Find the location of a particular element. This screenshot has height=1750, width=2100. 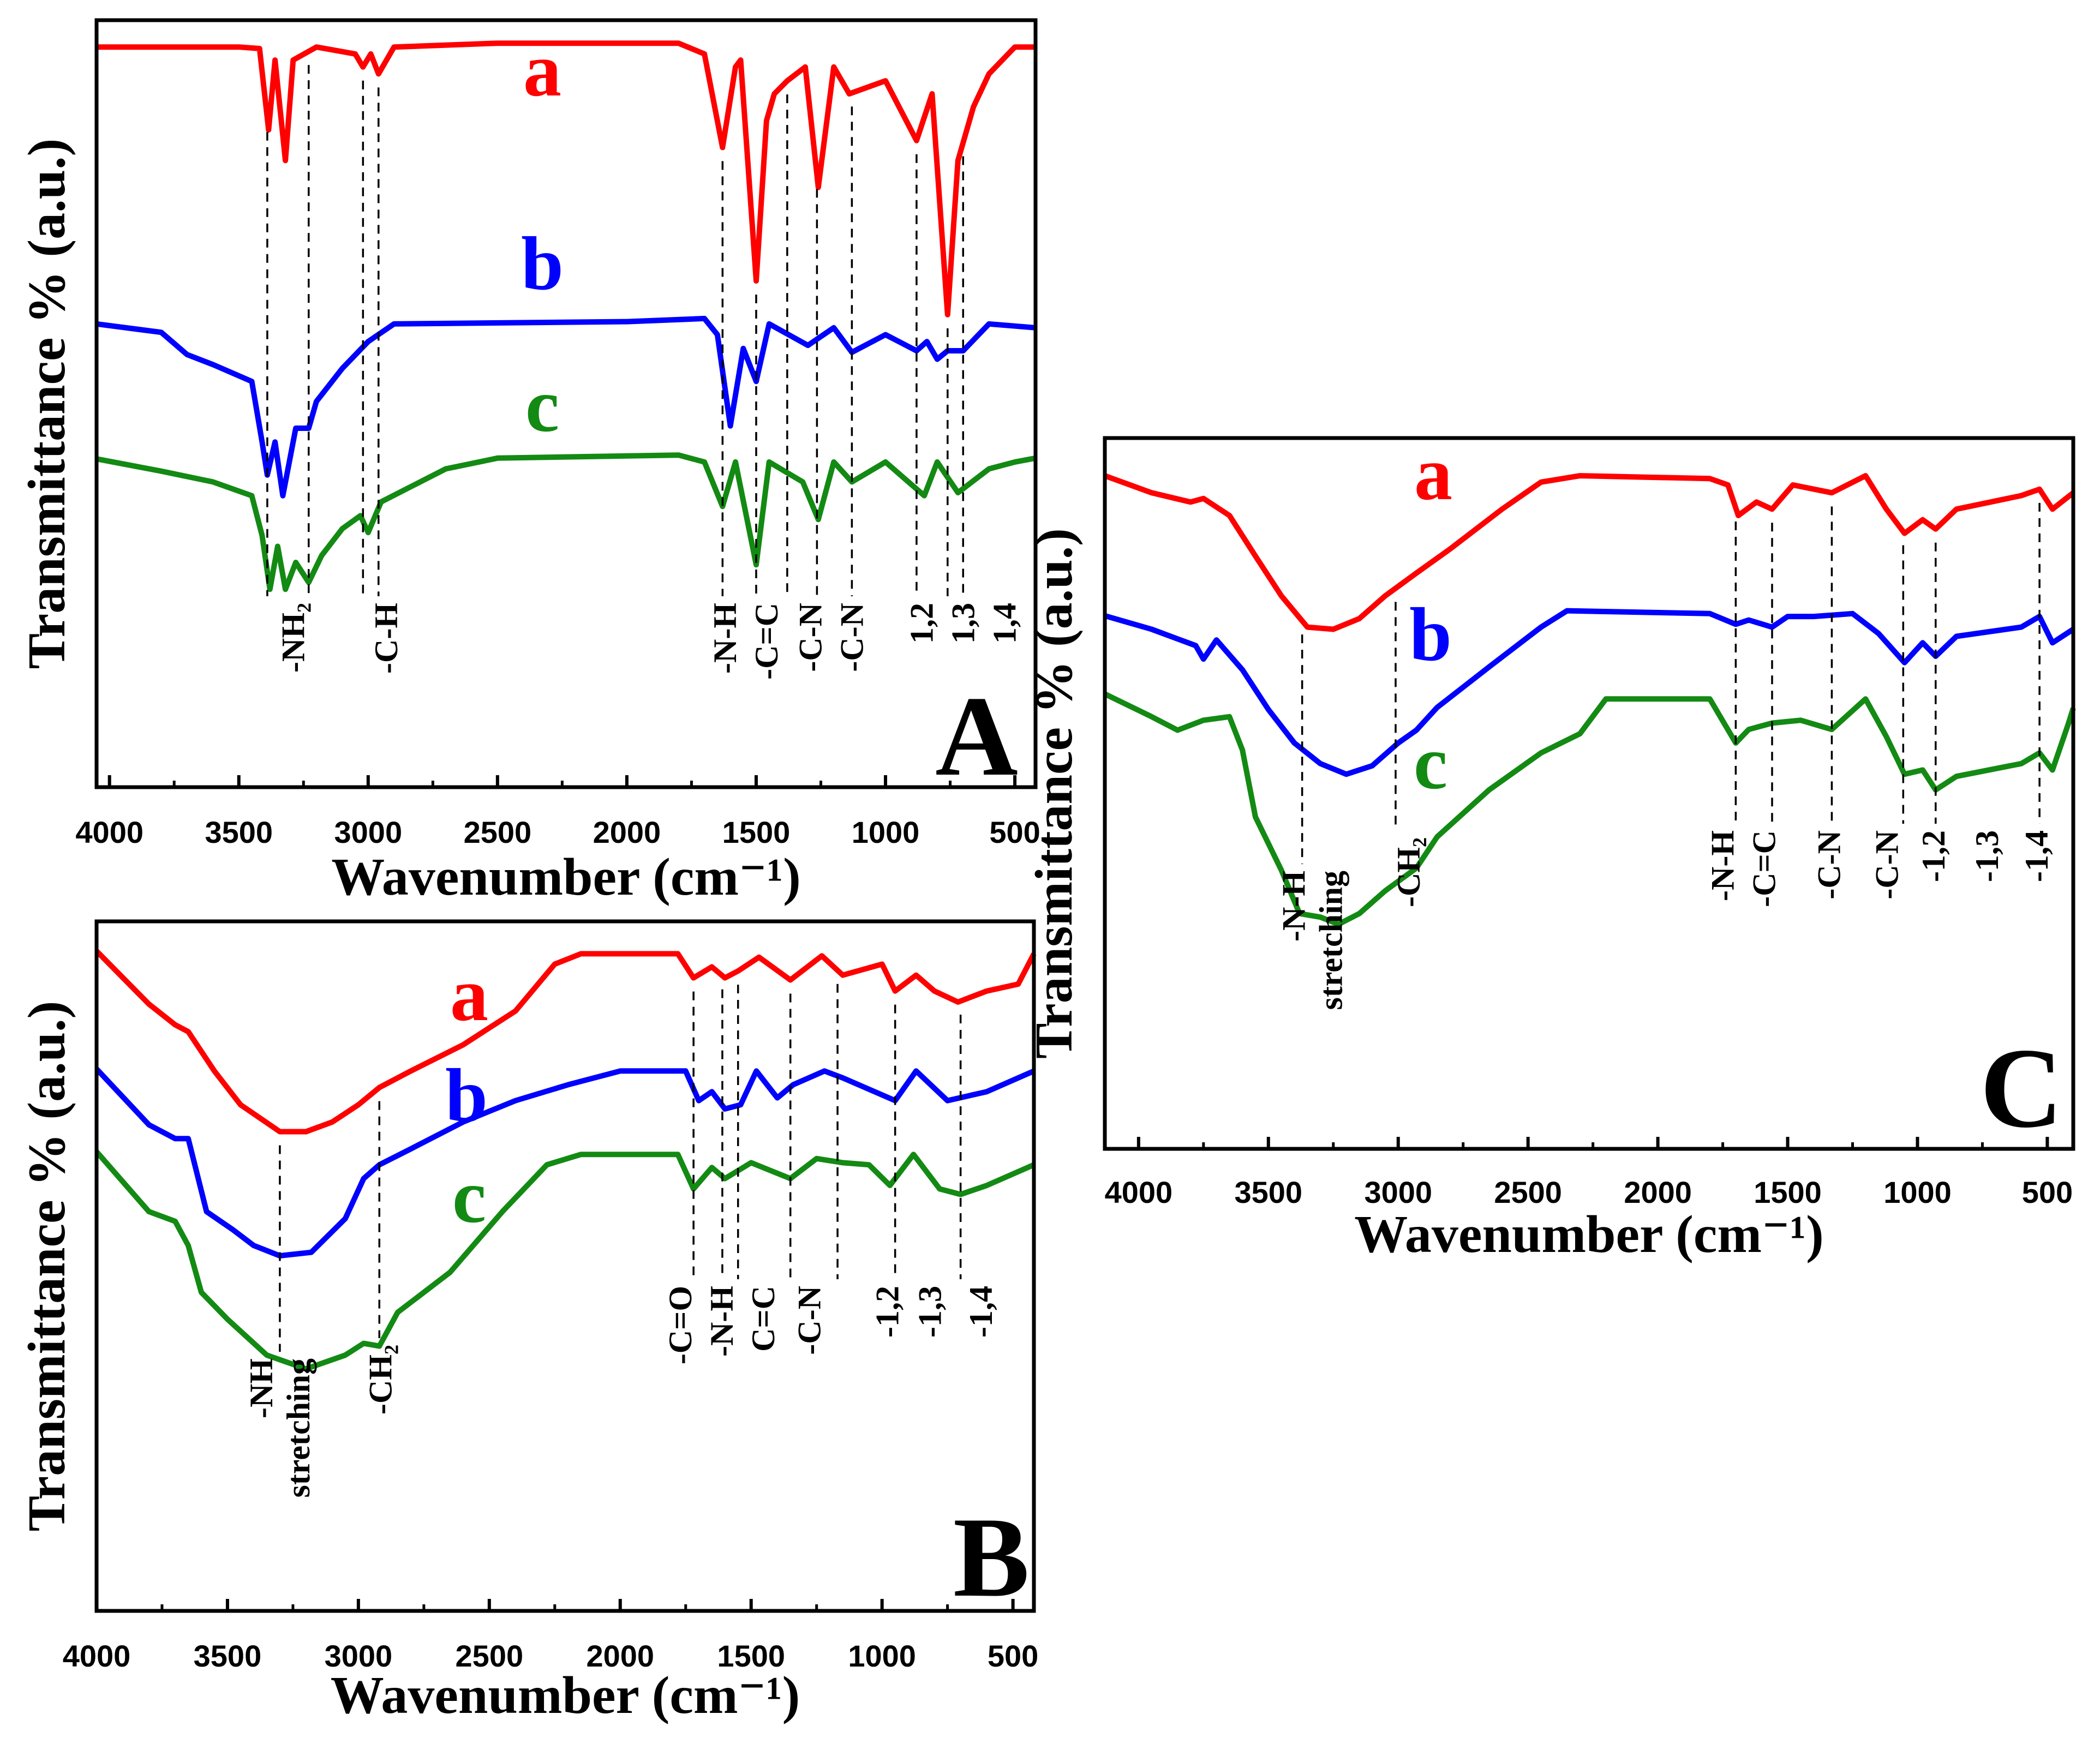

annotation-label: C=C is located at coordinates (763, 1319).